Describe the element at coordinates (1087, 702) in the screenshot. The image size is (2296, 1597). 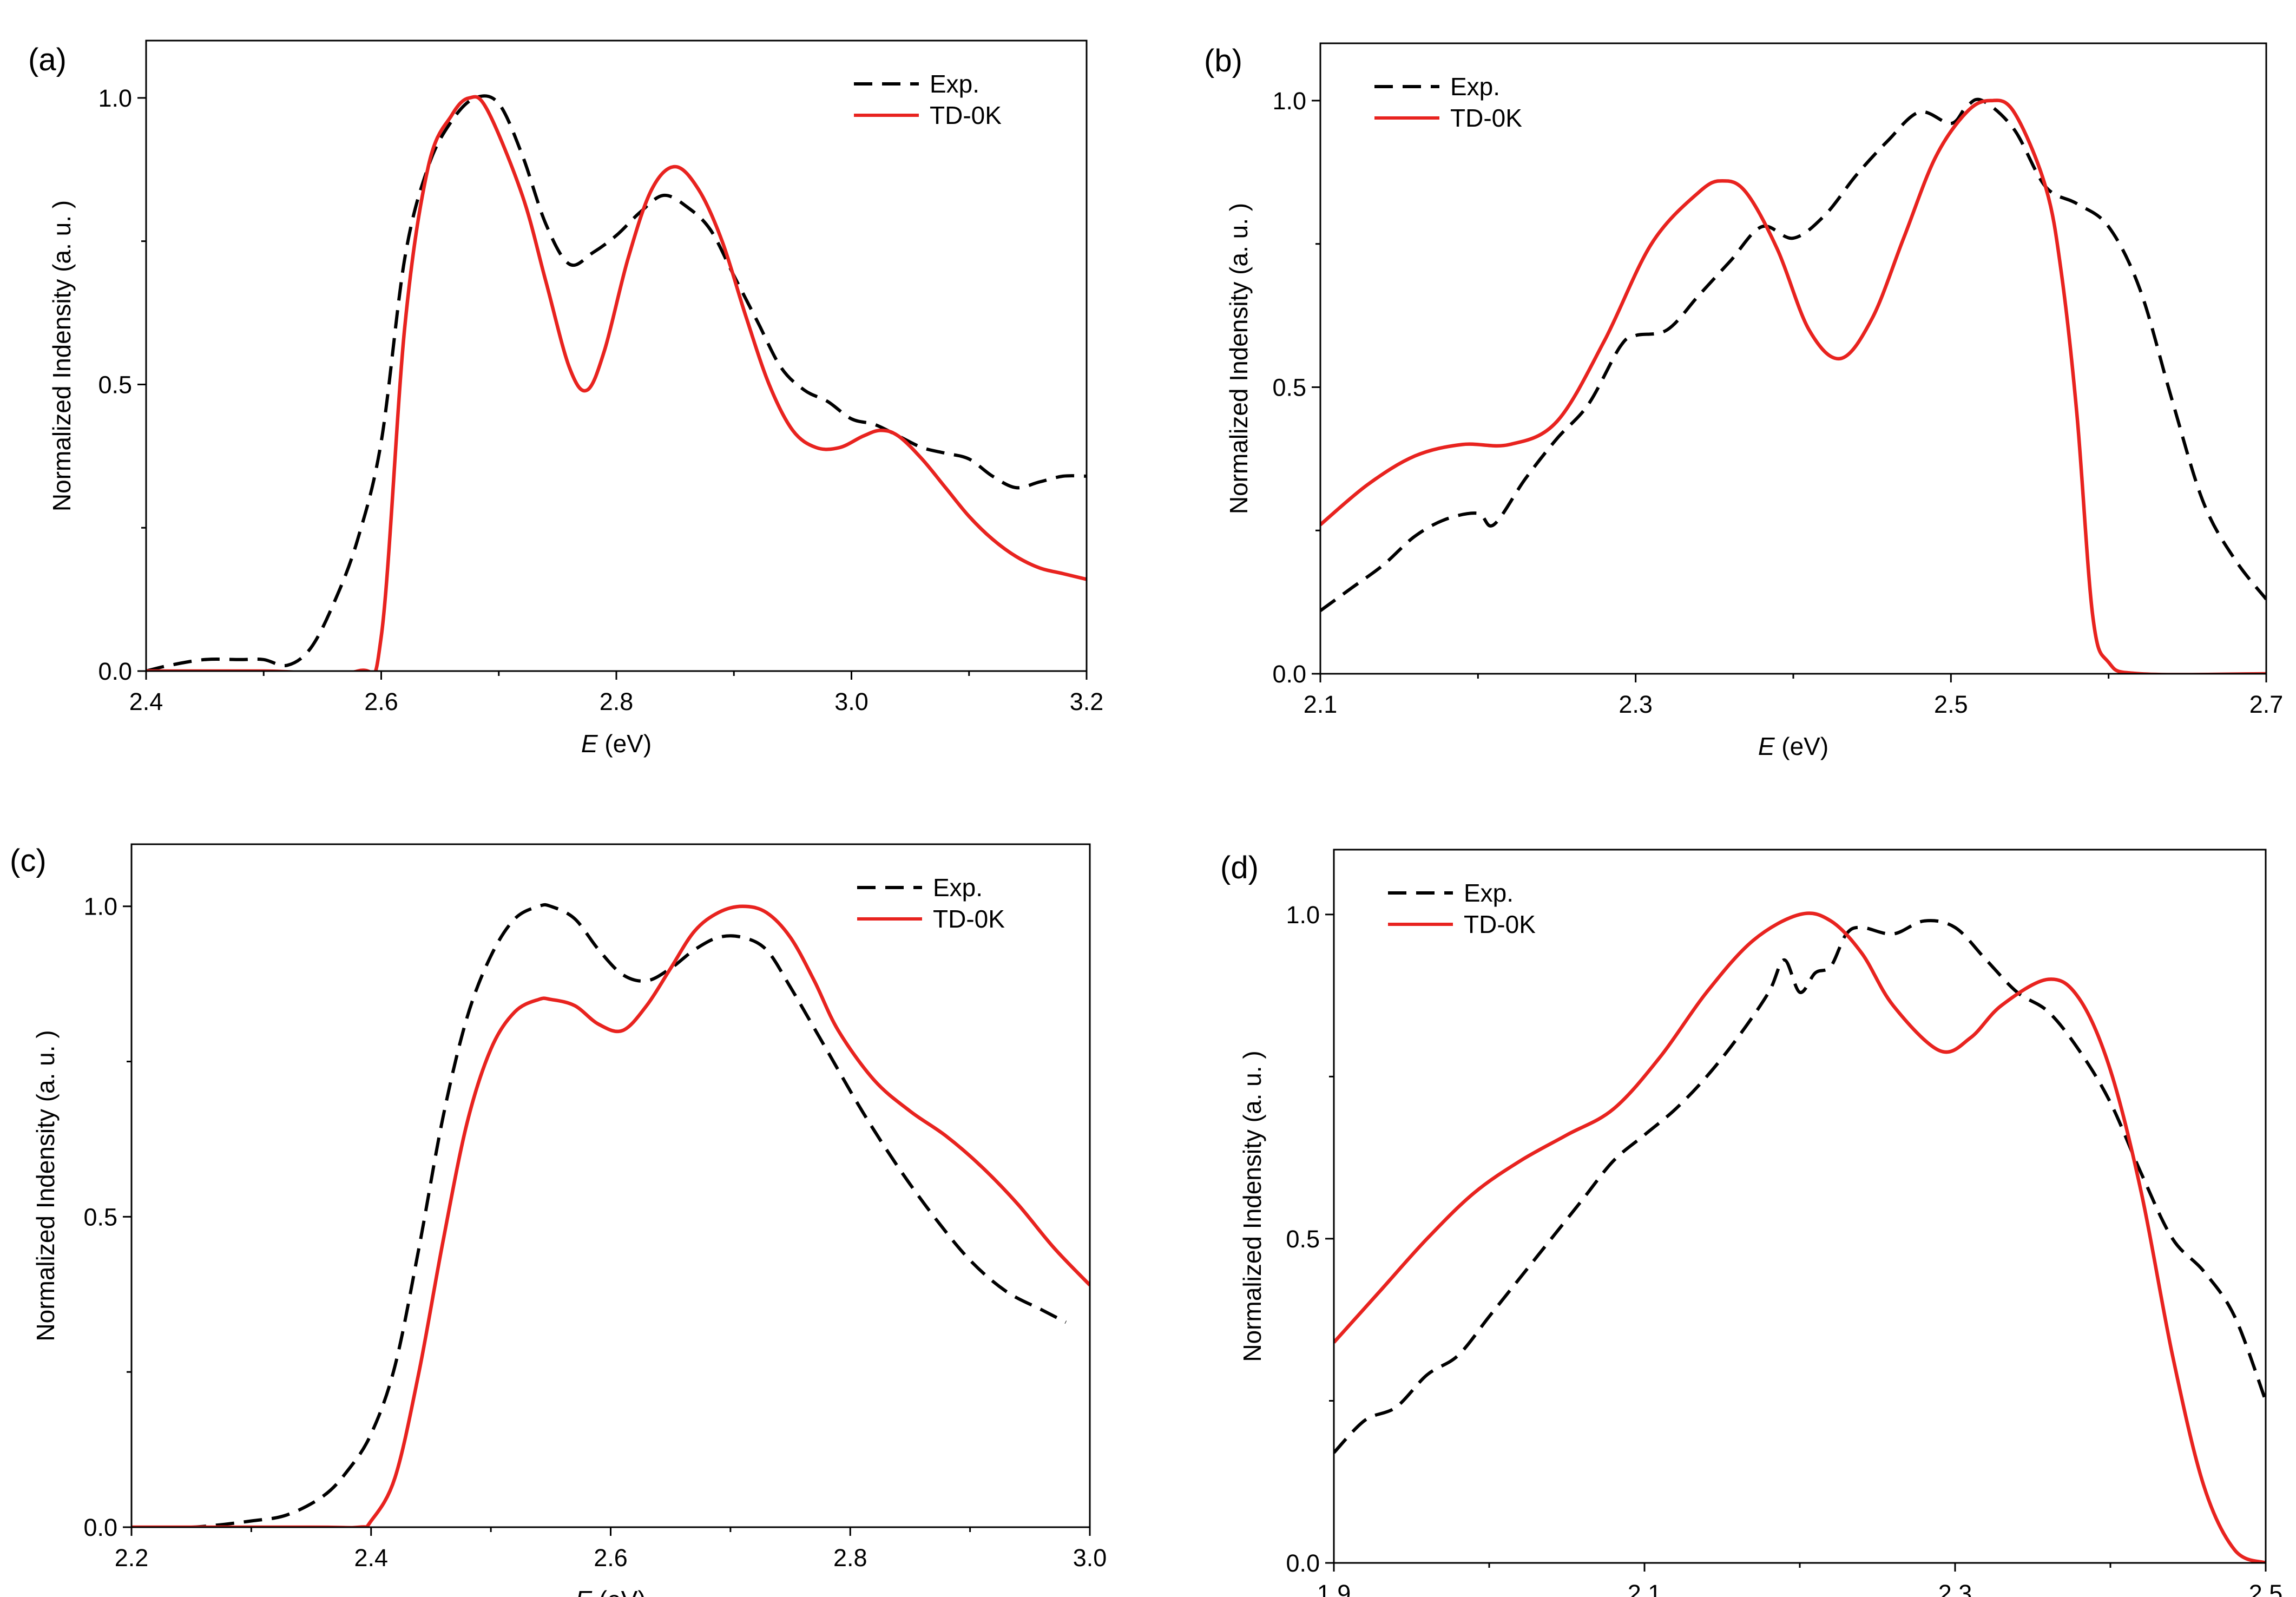
I see `x-tick-label: 3.2` at that location.